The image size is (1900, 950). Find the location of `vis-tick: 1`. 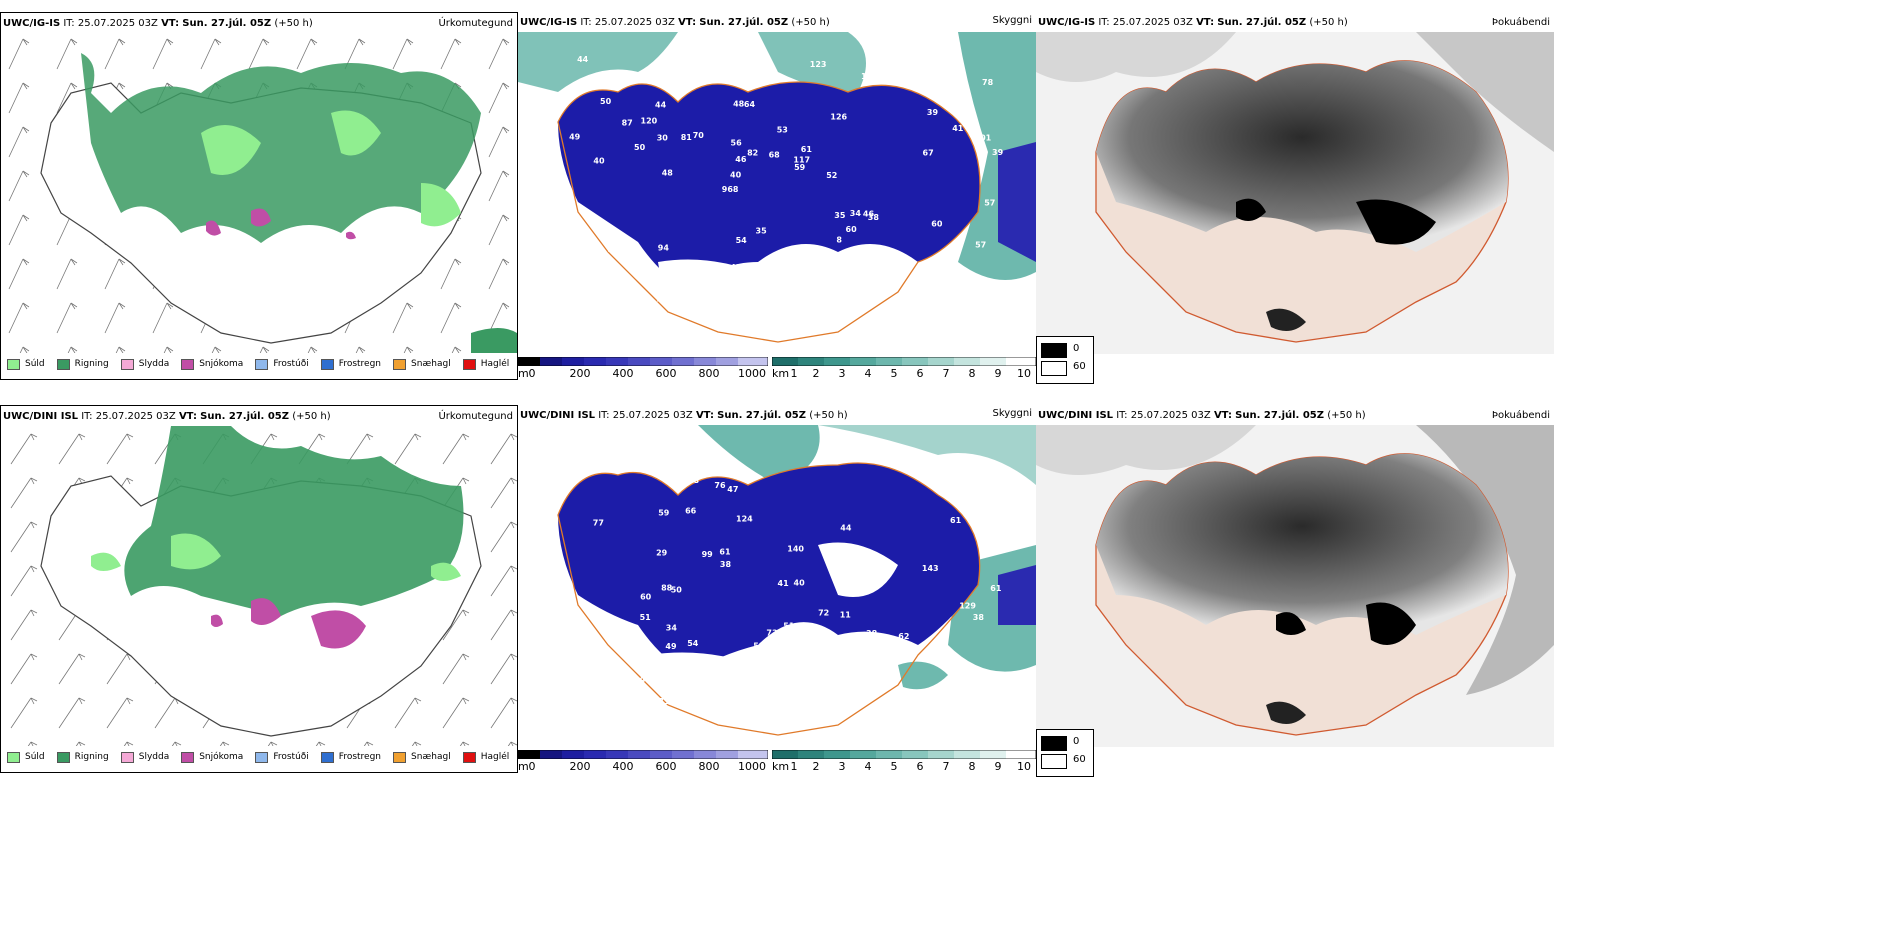

vis-tick: 1 is located at coordinates (794, 766).